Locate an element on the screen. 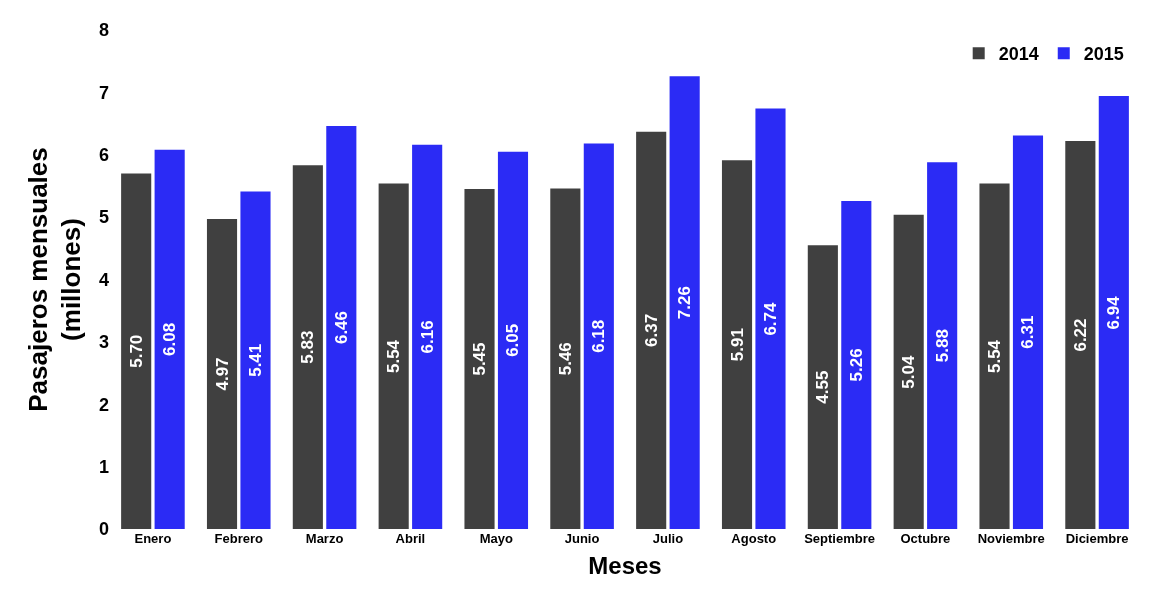 The image size is (1170, 599). data-label: 5.83 is located at coordinates (308, 347).